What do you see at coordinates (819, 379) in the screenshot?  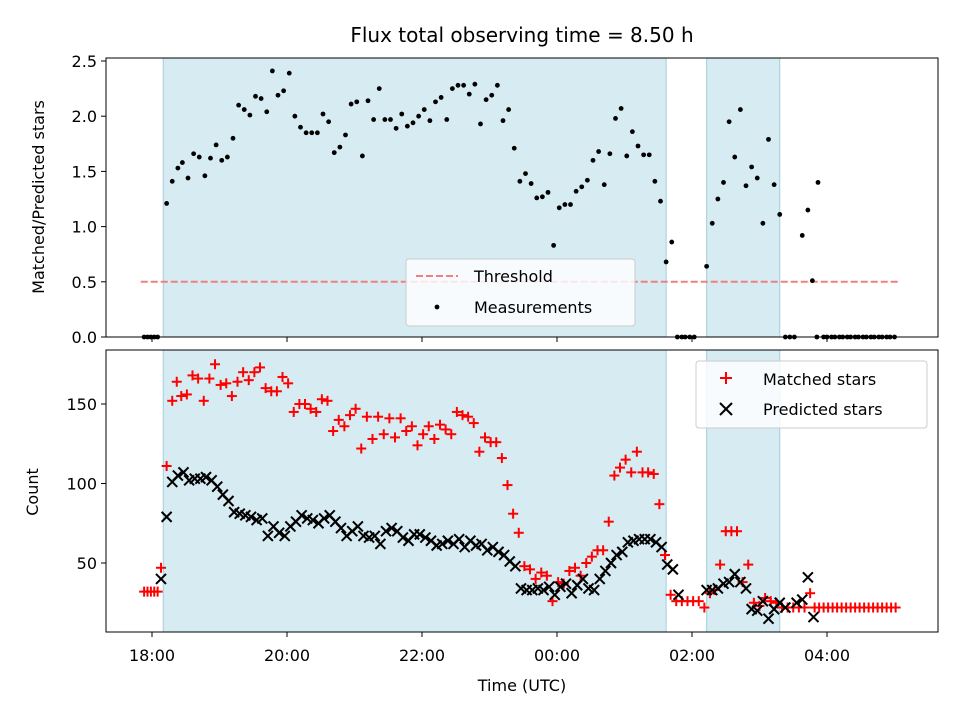 I see `legend-matched-label: Matched stars` at bounding box center [819, 379].